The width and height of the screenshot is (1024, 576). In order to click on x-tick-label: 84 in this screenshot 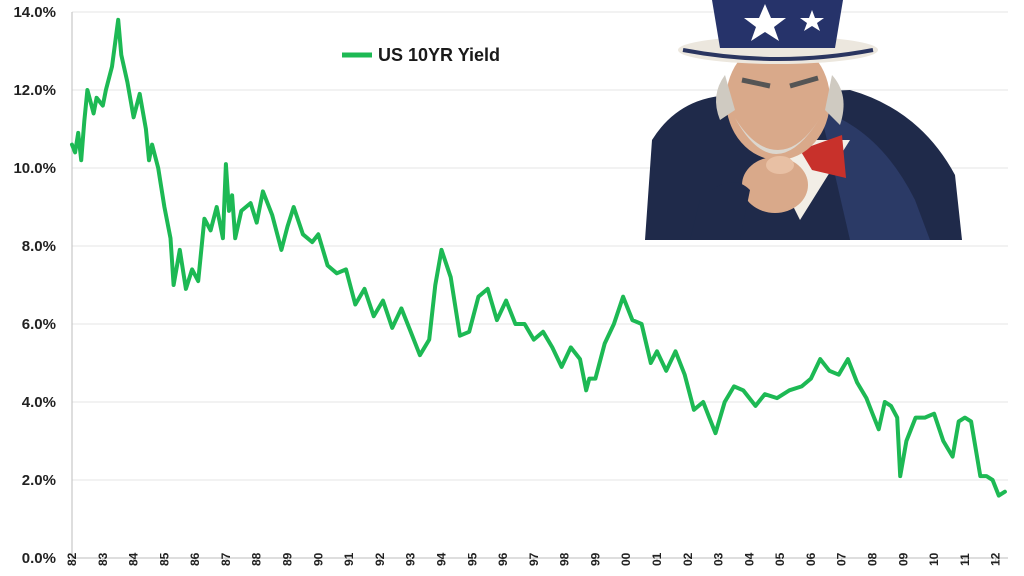, I will do `click(134, 559)`.